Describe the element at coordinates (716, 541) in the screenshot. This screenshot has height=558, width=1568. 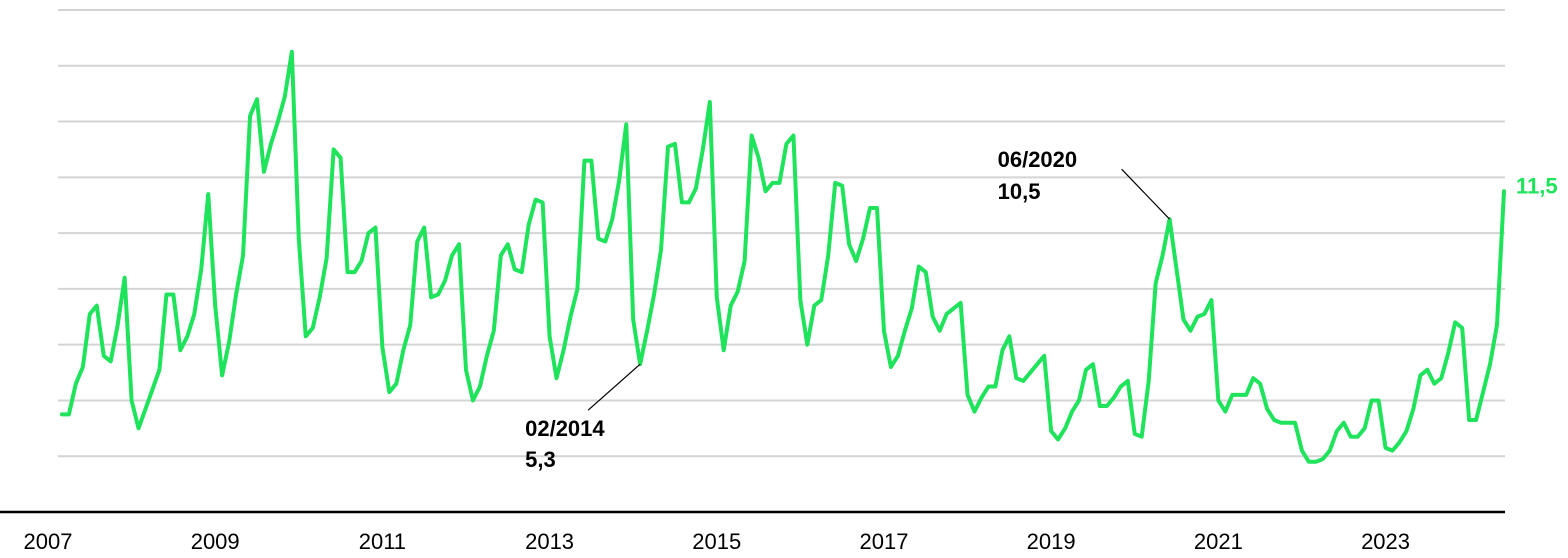
I see `x-tick-label: 2015` at that location.